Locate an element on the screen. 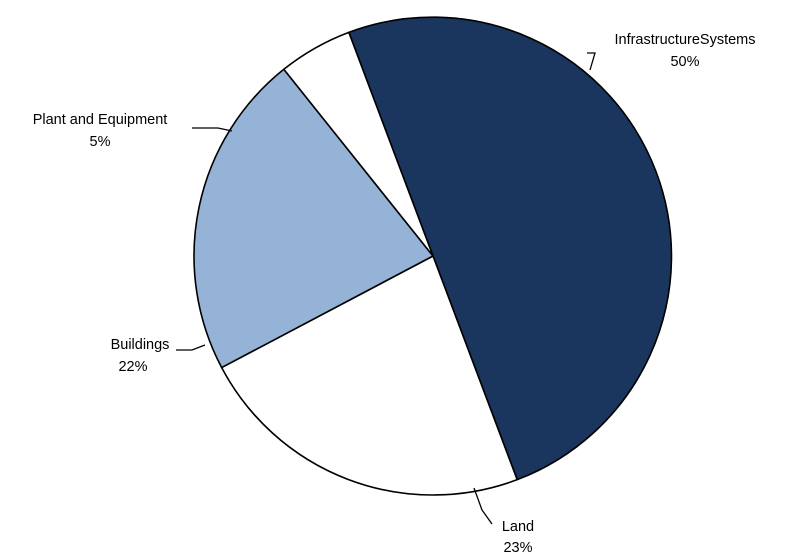  label-plant-and-equipment: Plant and Equipment is located at coordinates (100, 120).